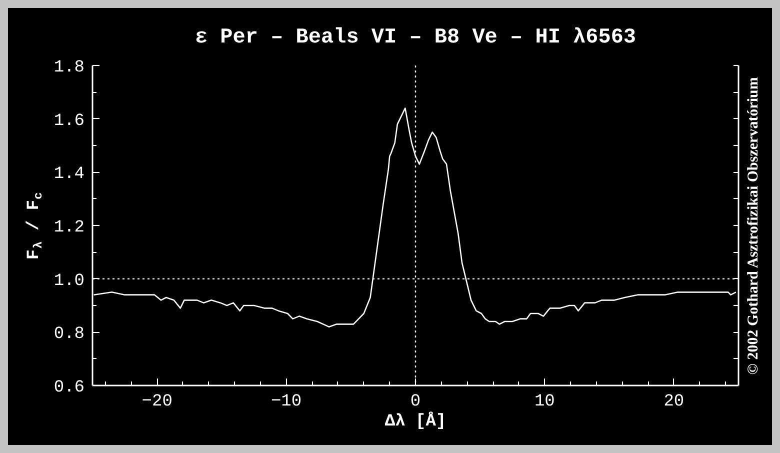  Describe the element at coordinates (69, 388) in the screenshot. I see `y-tick-label: 0.6` at that location.